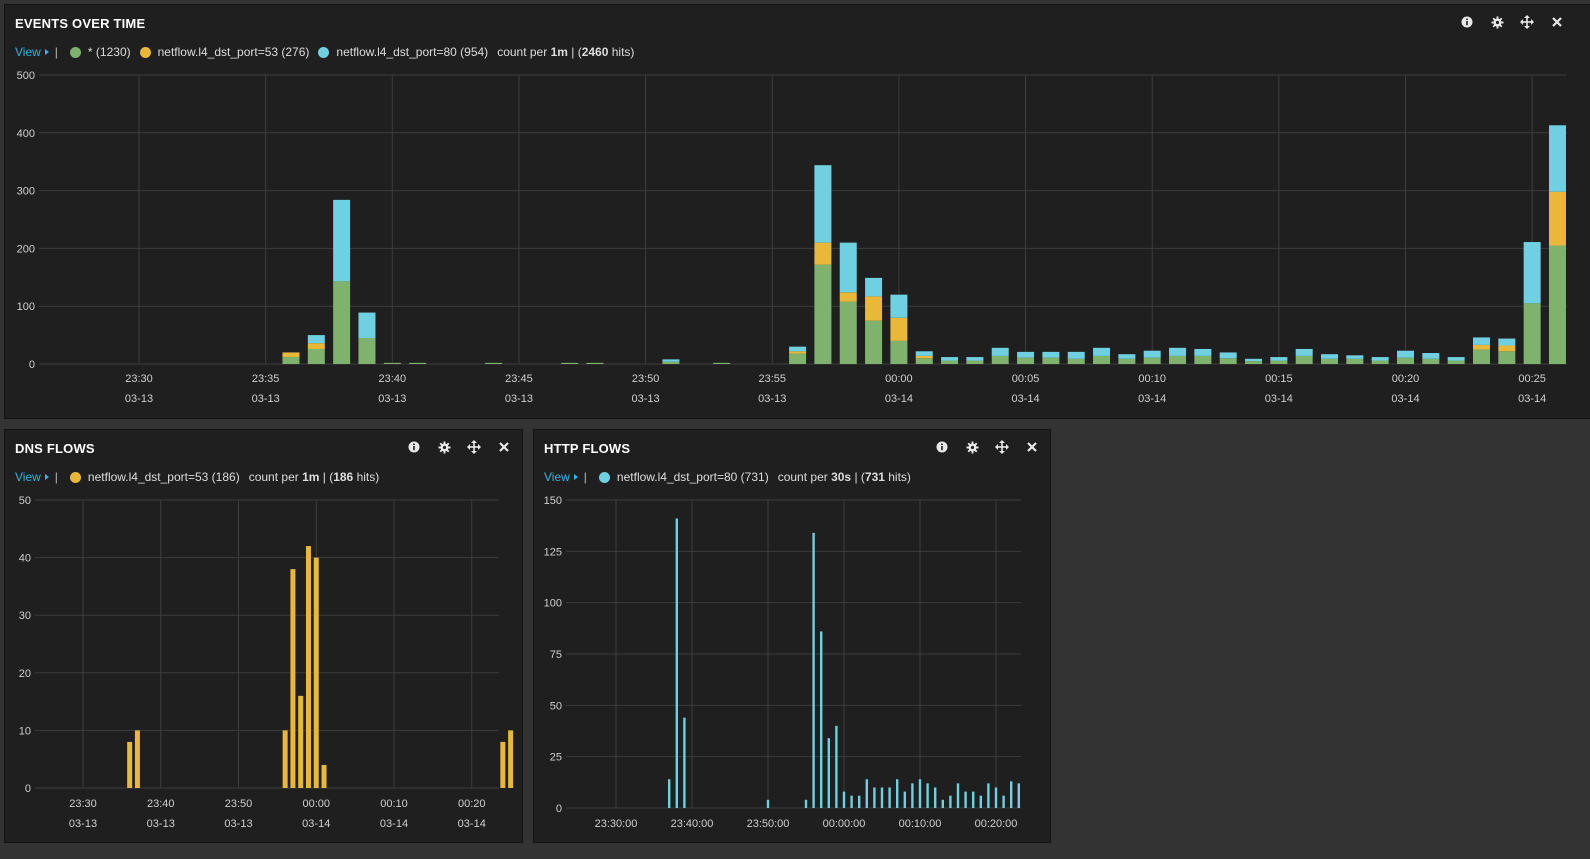 Image resolution: width=1590 pixels, height=859 pixels. What do you see at coordinates (556, 706) in the screenshot?
I see `y-tick-label: 50` at bounding box center [556, 706].